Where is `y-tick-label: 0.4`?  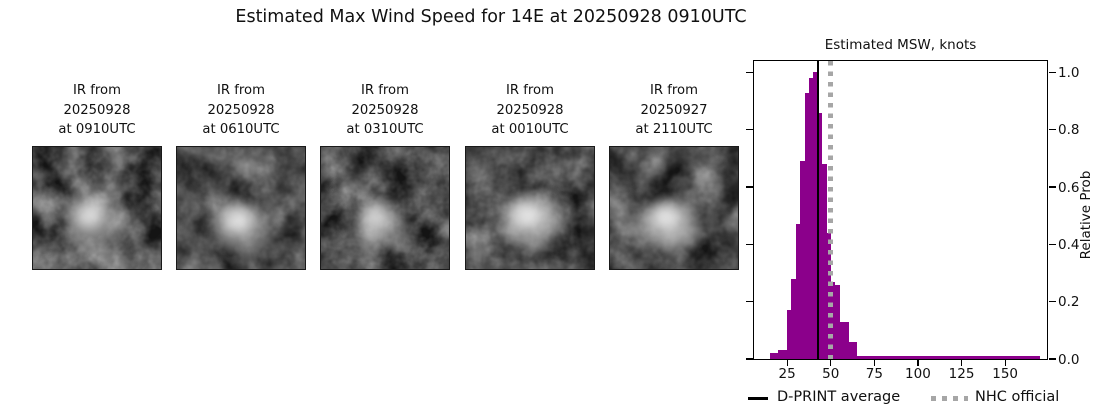
y-tick-label: 0.4 is located at coordinates (1069, 244).